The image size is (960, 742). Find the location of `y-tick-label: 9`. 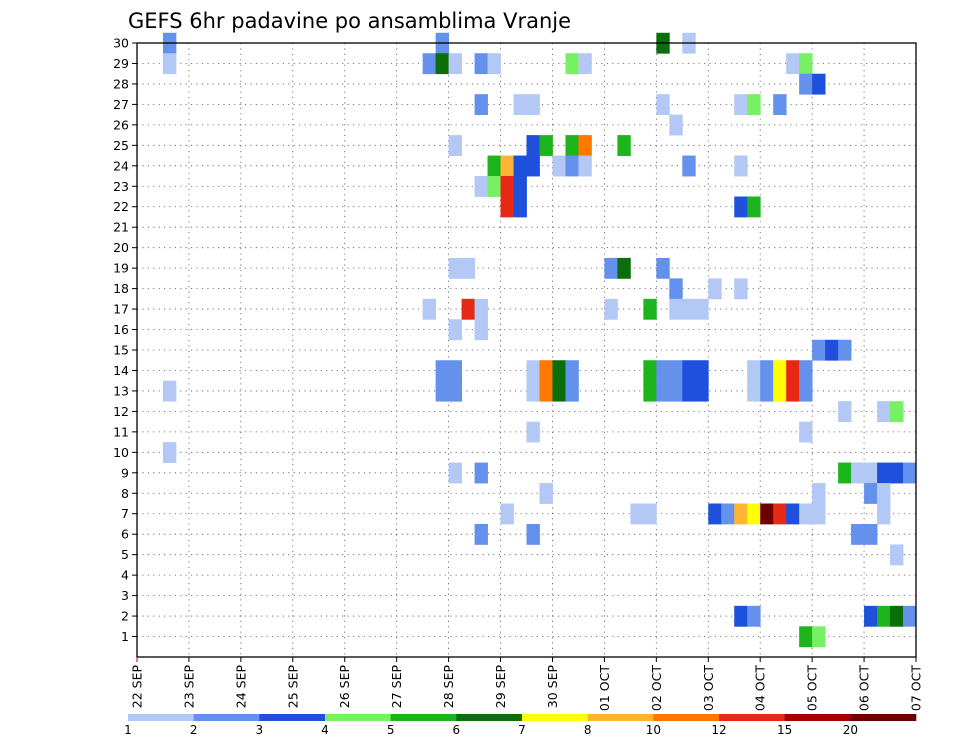

y-tick-label: 9 is located at coordinates (125, 472).